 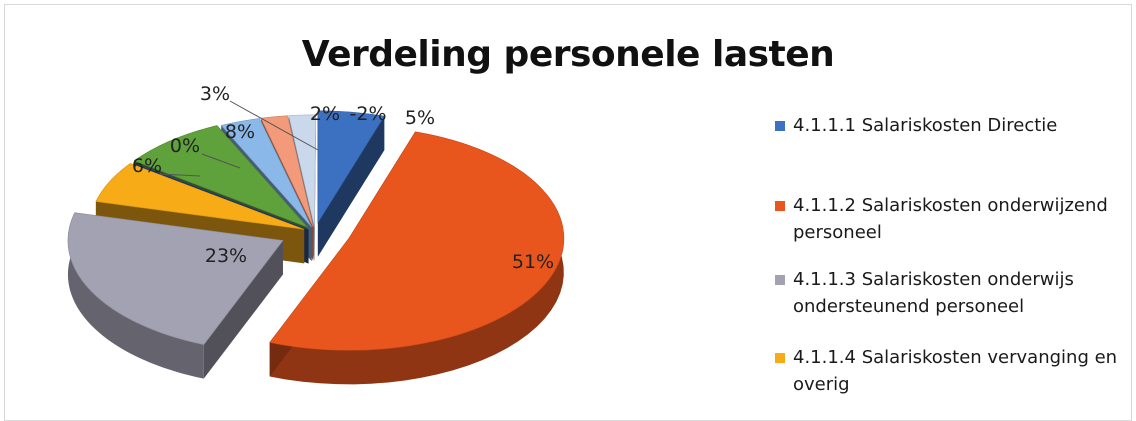 I want to click on legend-label: 4.1.1.1 Salariskosten Directie, so click(x=925, y=125).